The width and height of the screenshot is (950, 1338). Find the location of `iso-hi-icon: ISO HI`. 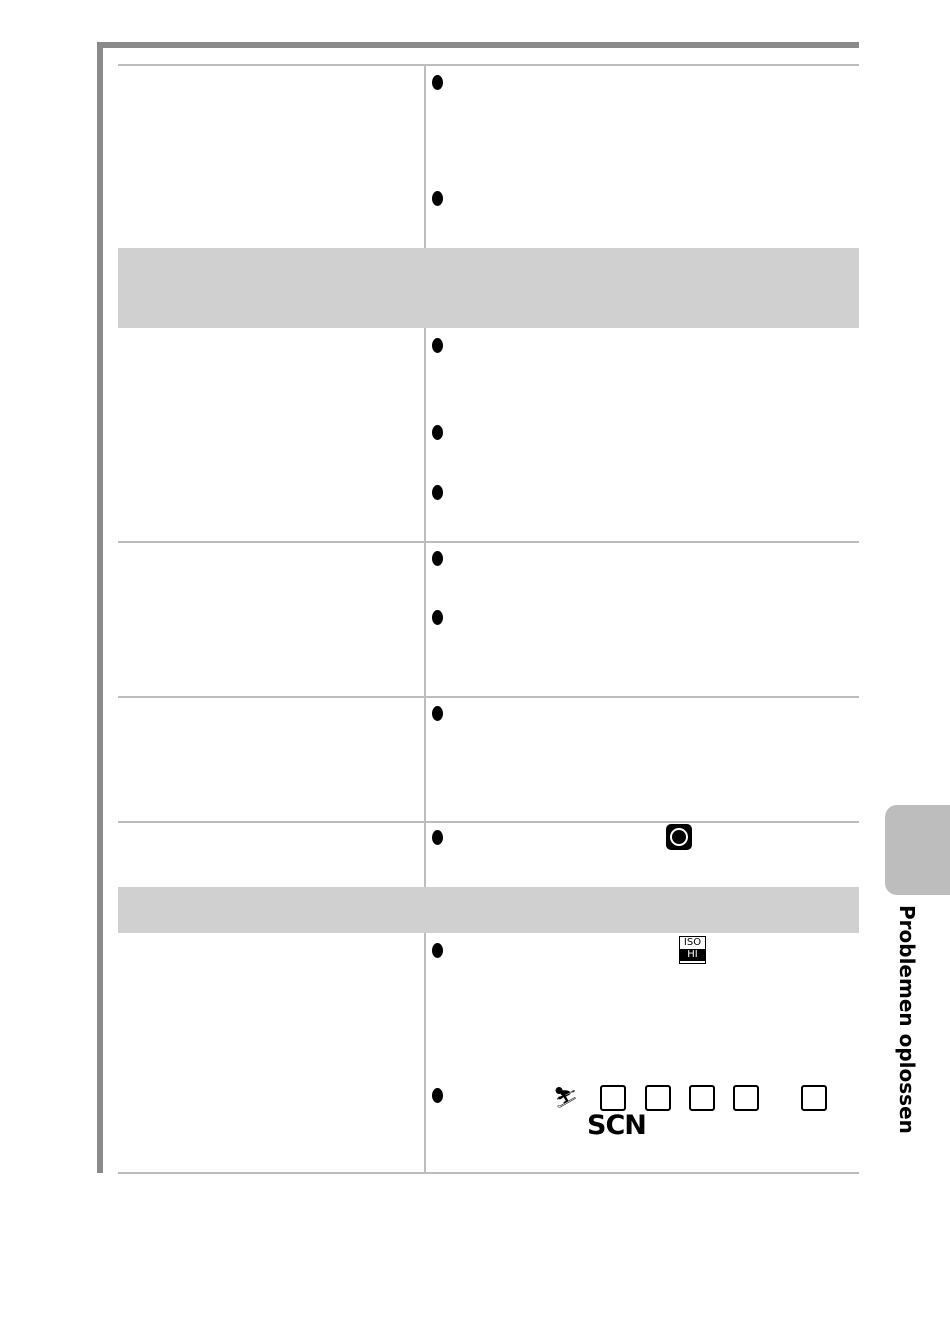

iso-hi-icon: ISO HI is located at coordinates (692, 950).